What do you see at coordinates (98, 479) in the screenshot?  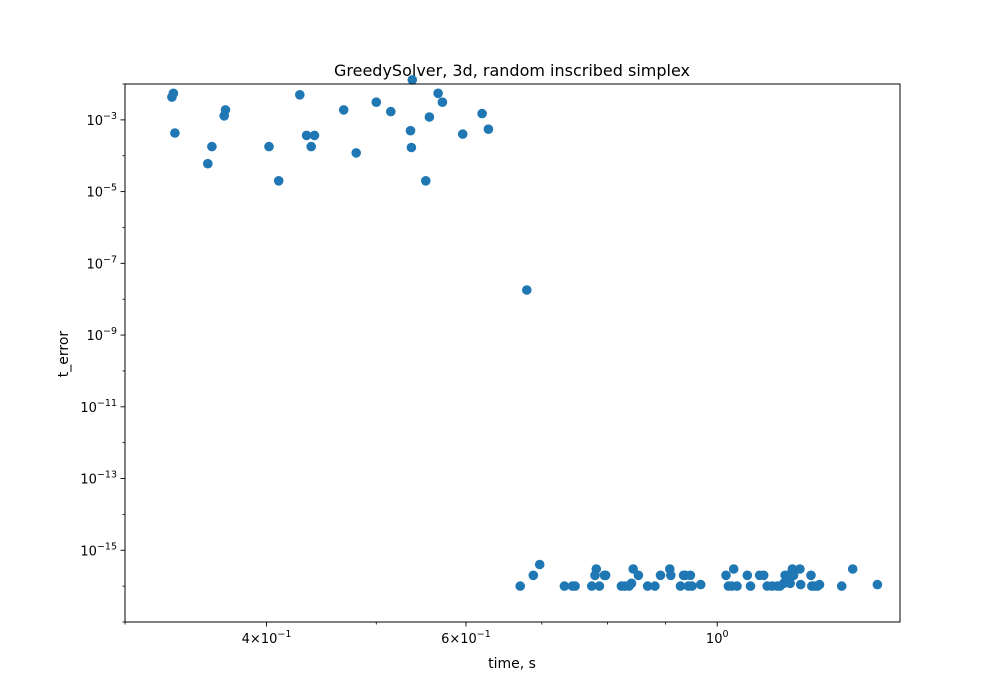 I see `y-tick-label: 10⁻¹³` at bounding box center [98, 479].